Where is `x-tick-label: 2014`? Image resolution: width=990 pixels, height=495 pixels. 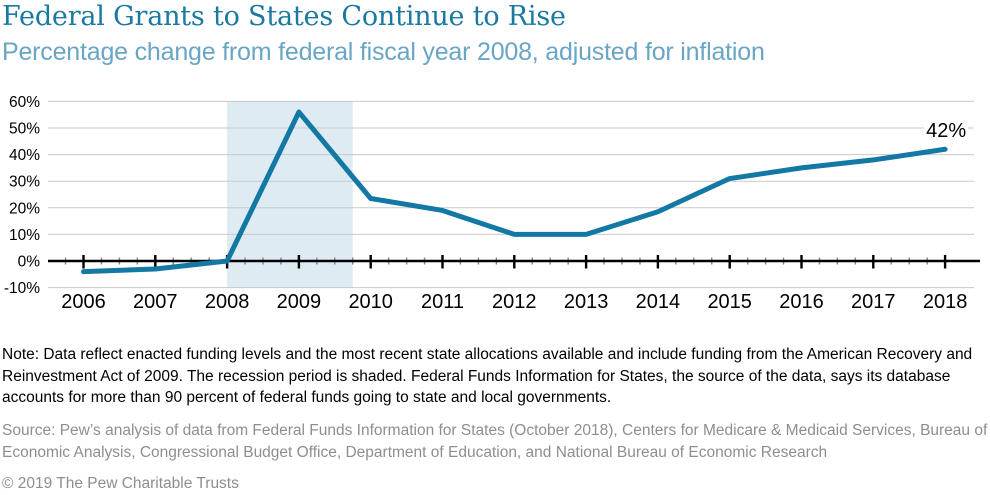 x-tick-label: 2014 is located at coordinates (658, 302).